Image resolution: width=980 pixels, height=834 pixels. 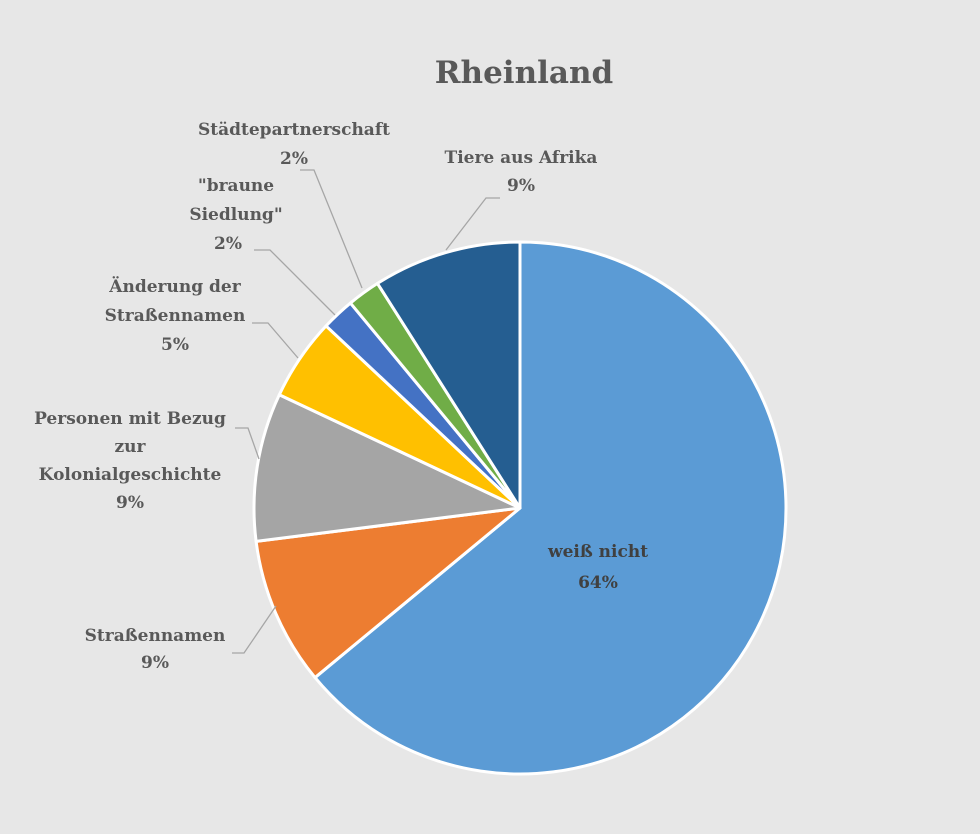 What do you see at coordinates (175, 345) in the screenshot?
I see `data-label-percent: 5%` at bounding box center [175, 345].